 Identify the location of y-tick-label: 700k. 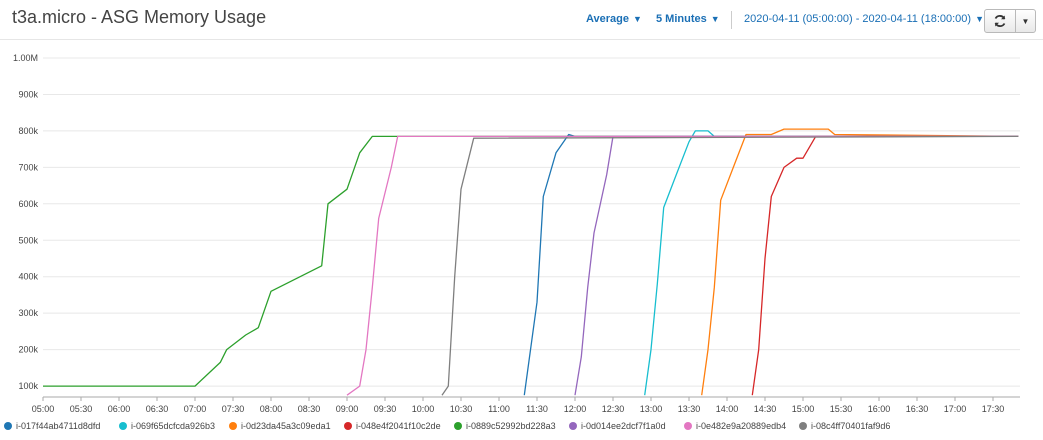
(28, 167).